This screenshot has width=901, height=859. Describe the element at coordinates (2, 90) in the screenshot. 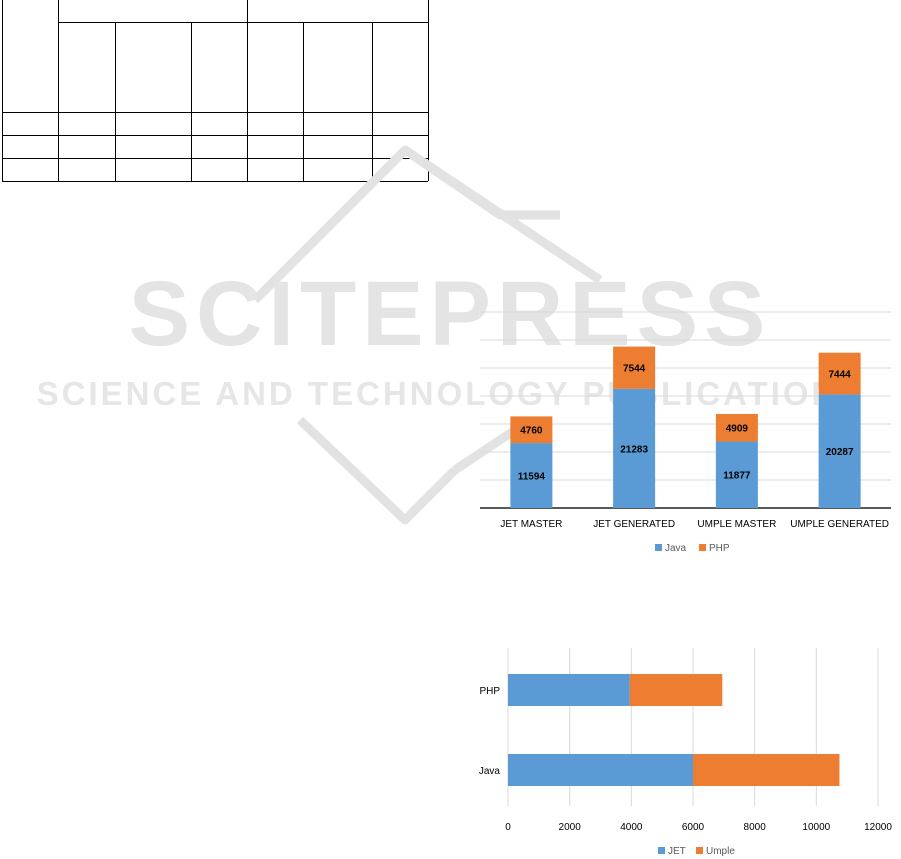

I see `table-left-border` at that location.